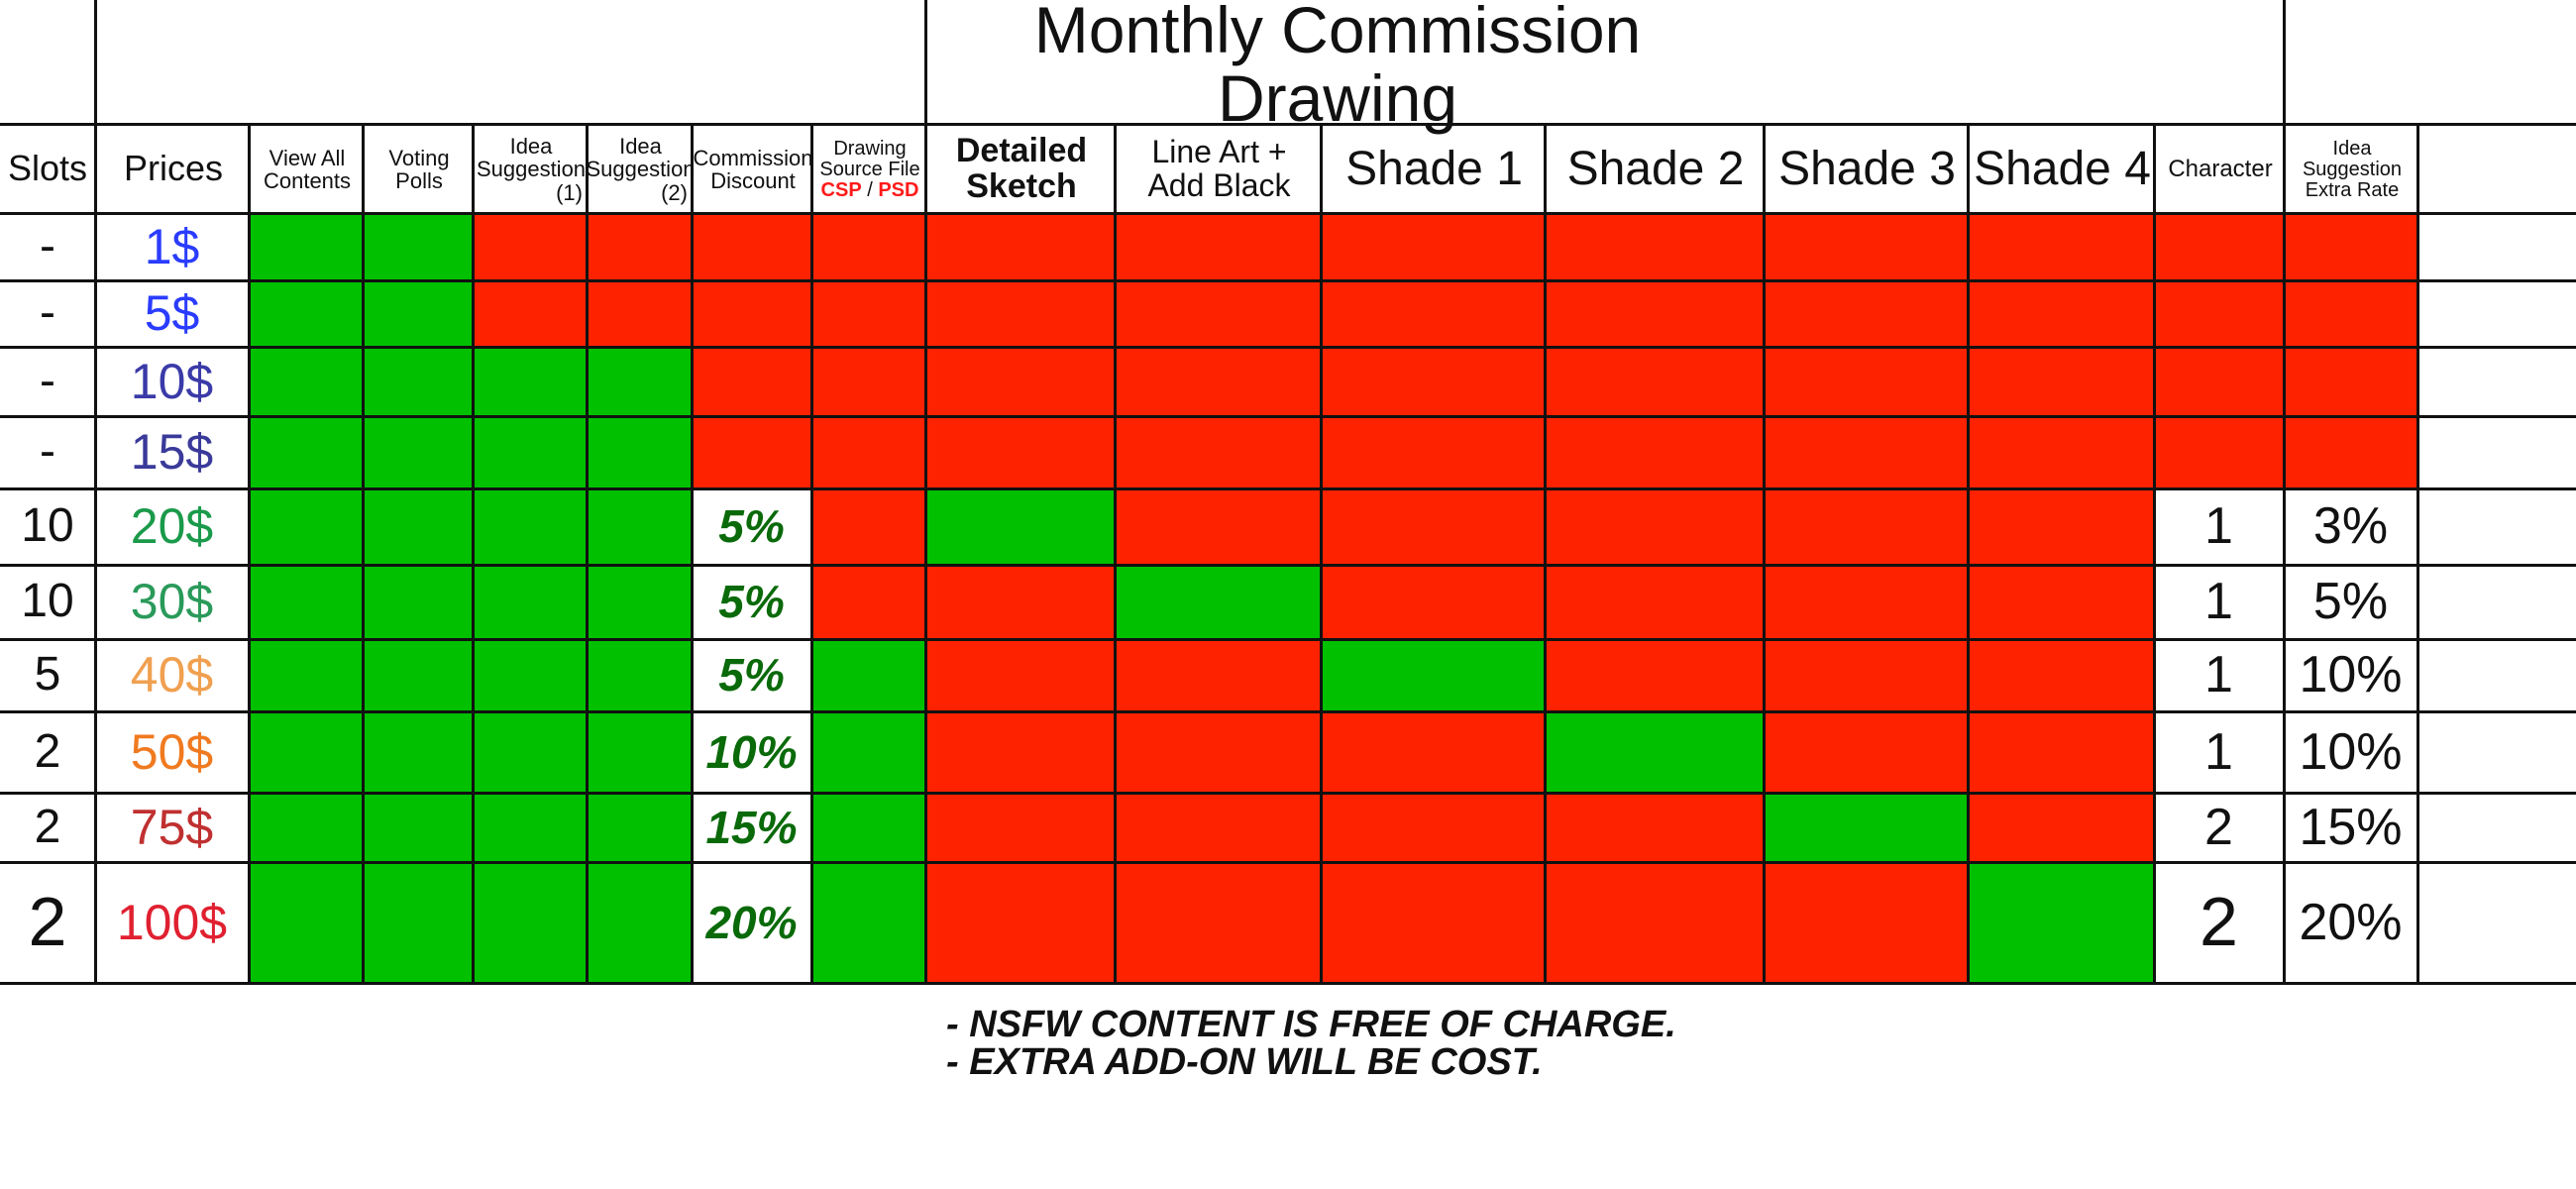 This screenshot has width=2576, height=1189. What do you see at coordinates (172, 381) in the screenshot?
I see `price: 10$` at bounding box center [172, 381].